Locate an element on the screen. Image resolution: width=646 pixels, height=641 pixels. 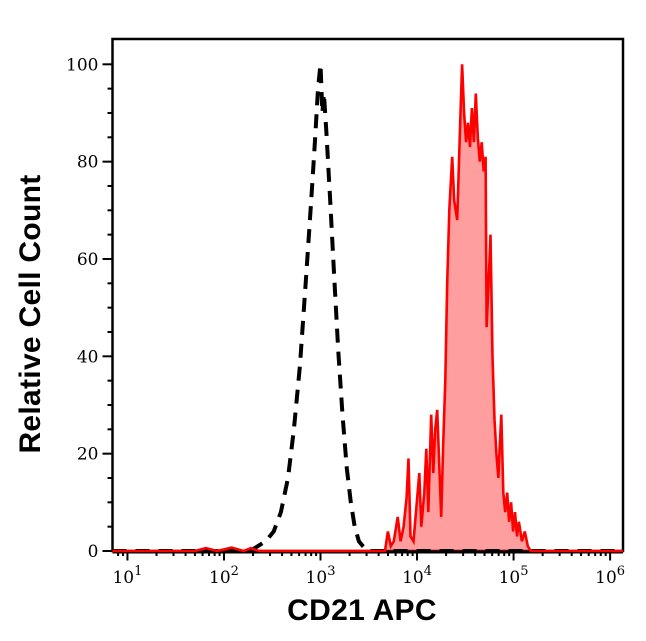
y-tick-label: 40 is located at coordinates (88, 357).